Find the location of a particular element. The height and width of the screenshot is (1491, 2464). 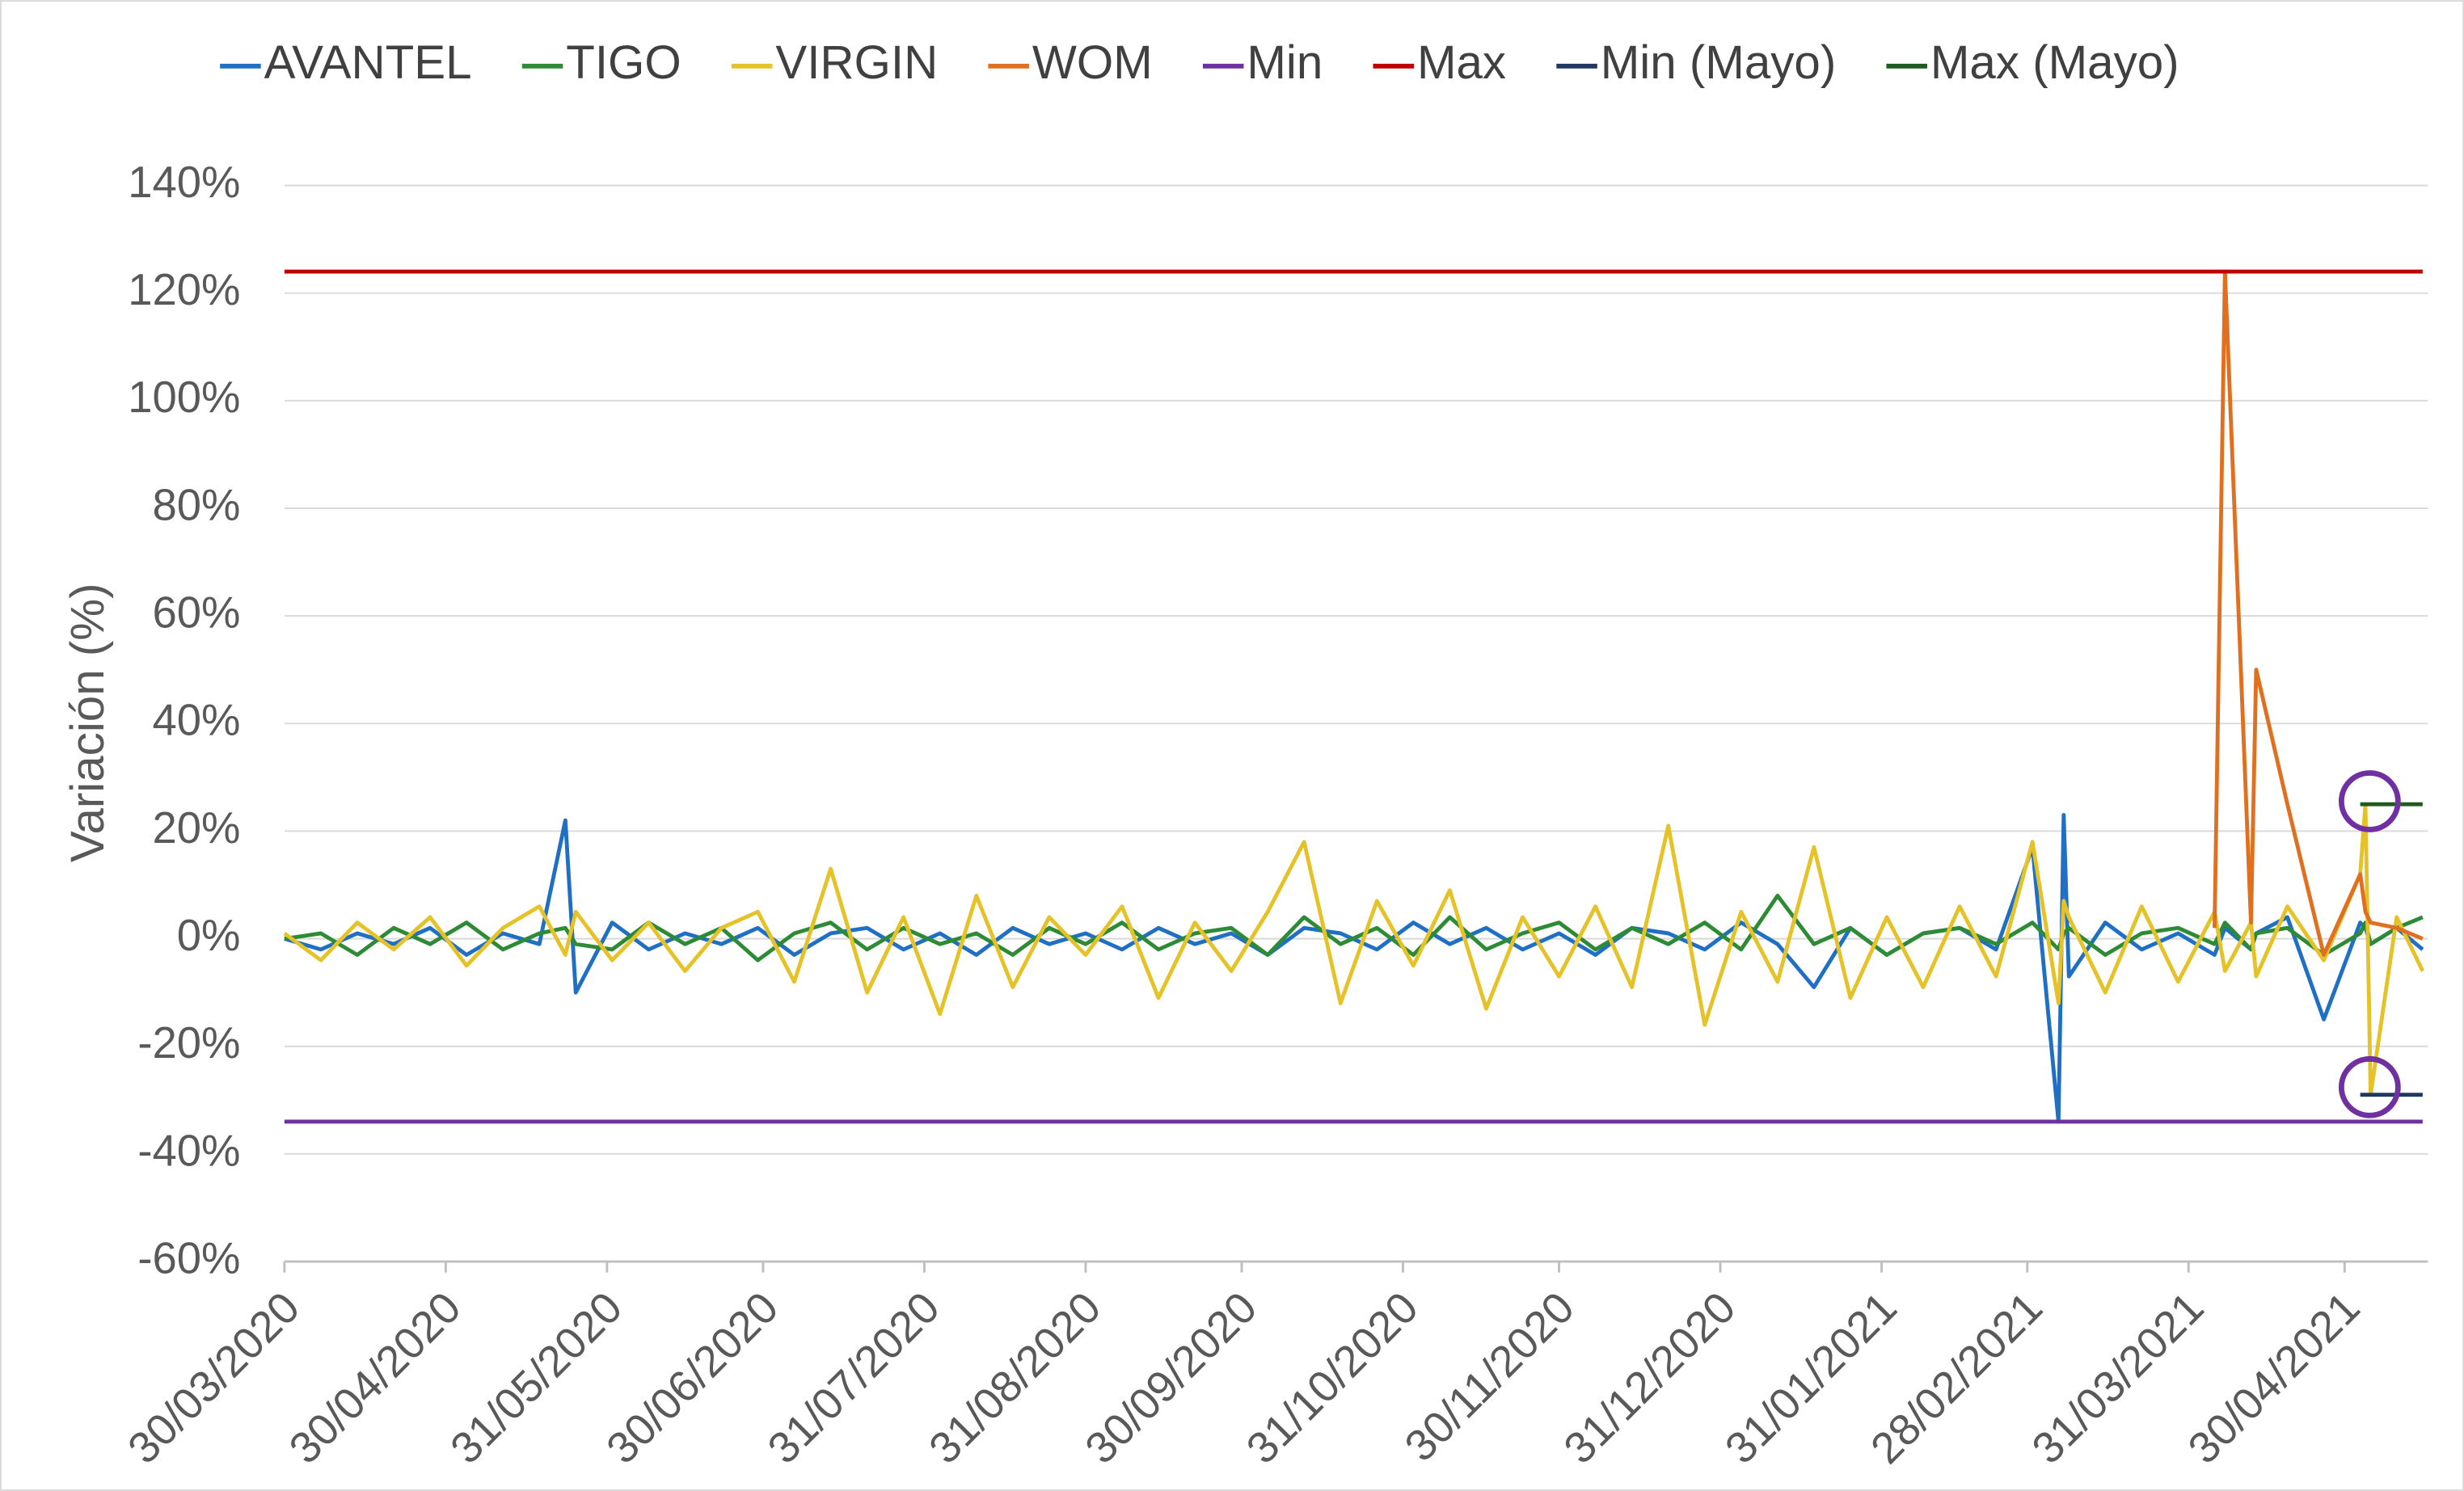

legend-label: Min is located at coordinates (1285, 62).